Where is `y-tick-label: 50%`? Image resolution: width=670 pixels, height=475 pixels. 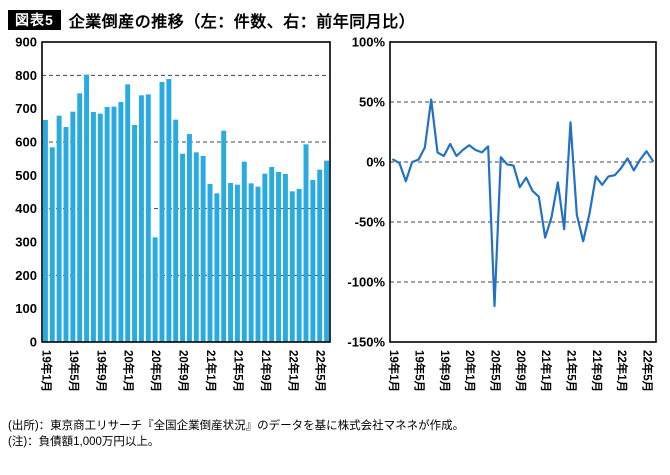
y-tick-label: 50% is located at coordinates (372, 102).